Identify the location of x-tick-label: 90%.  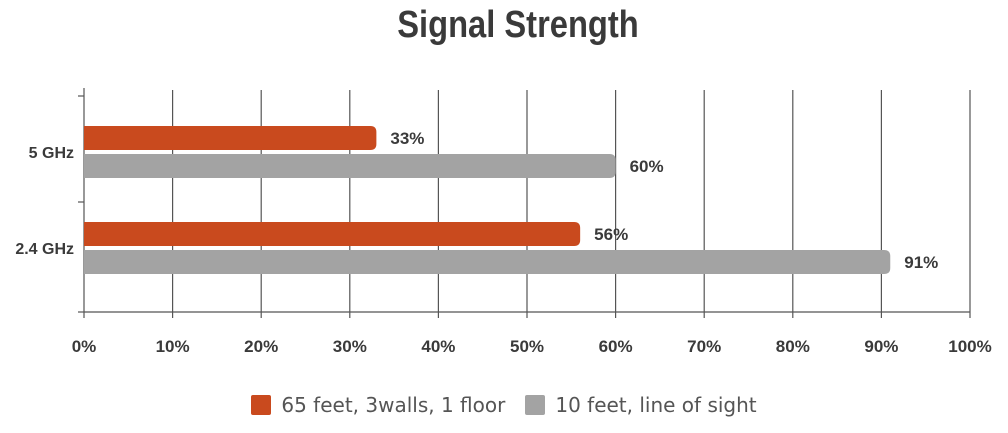
(881, 346).